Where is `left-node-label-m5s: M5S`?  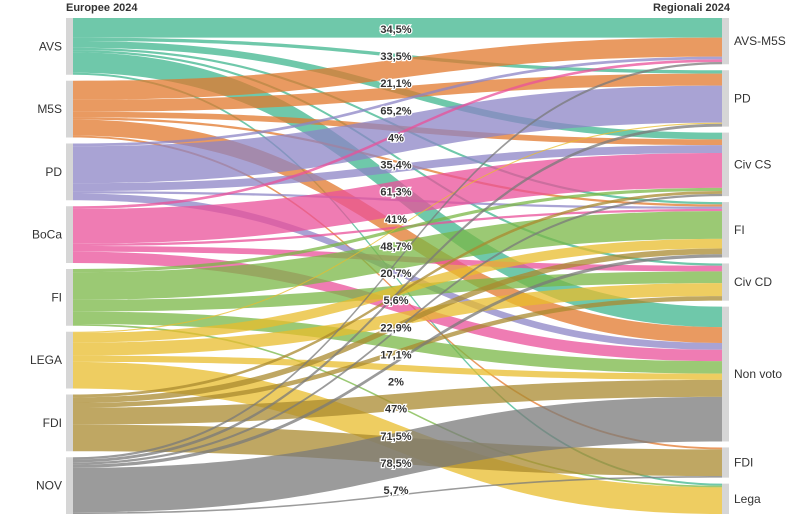 left-node-label-m5s: M5S is located at coordinates (49, 109).